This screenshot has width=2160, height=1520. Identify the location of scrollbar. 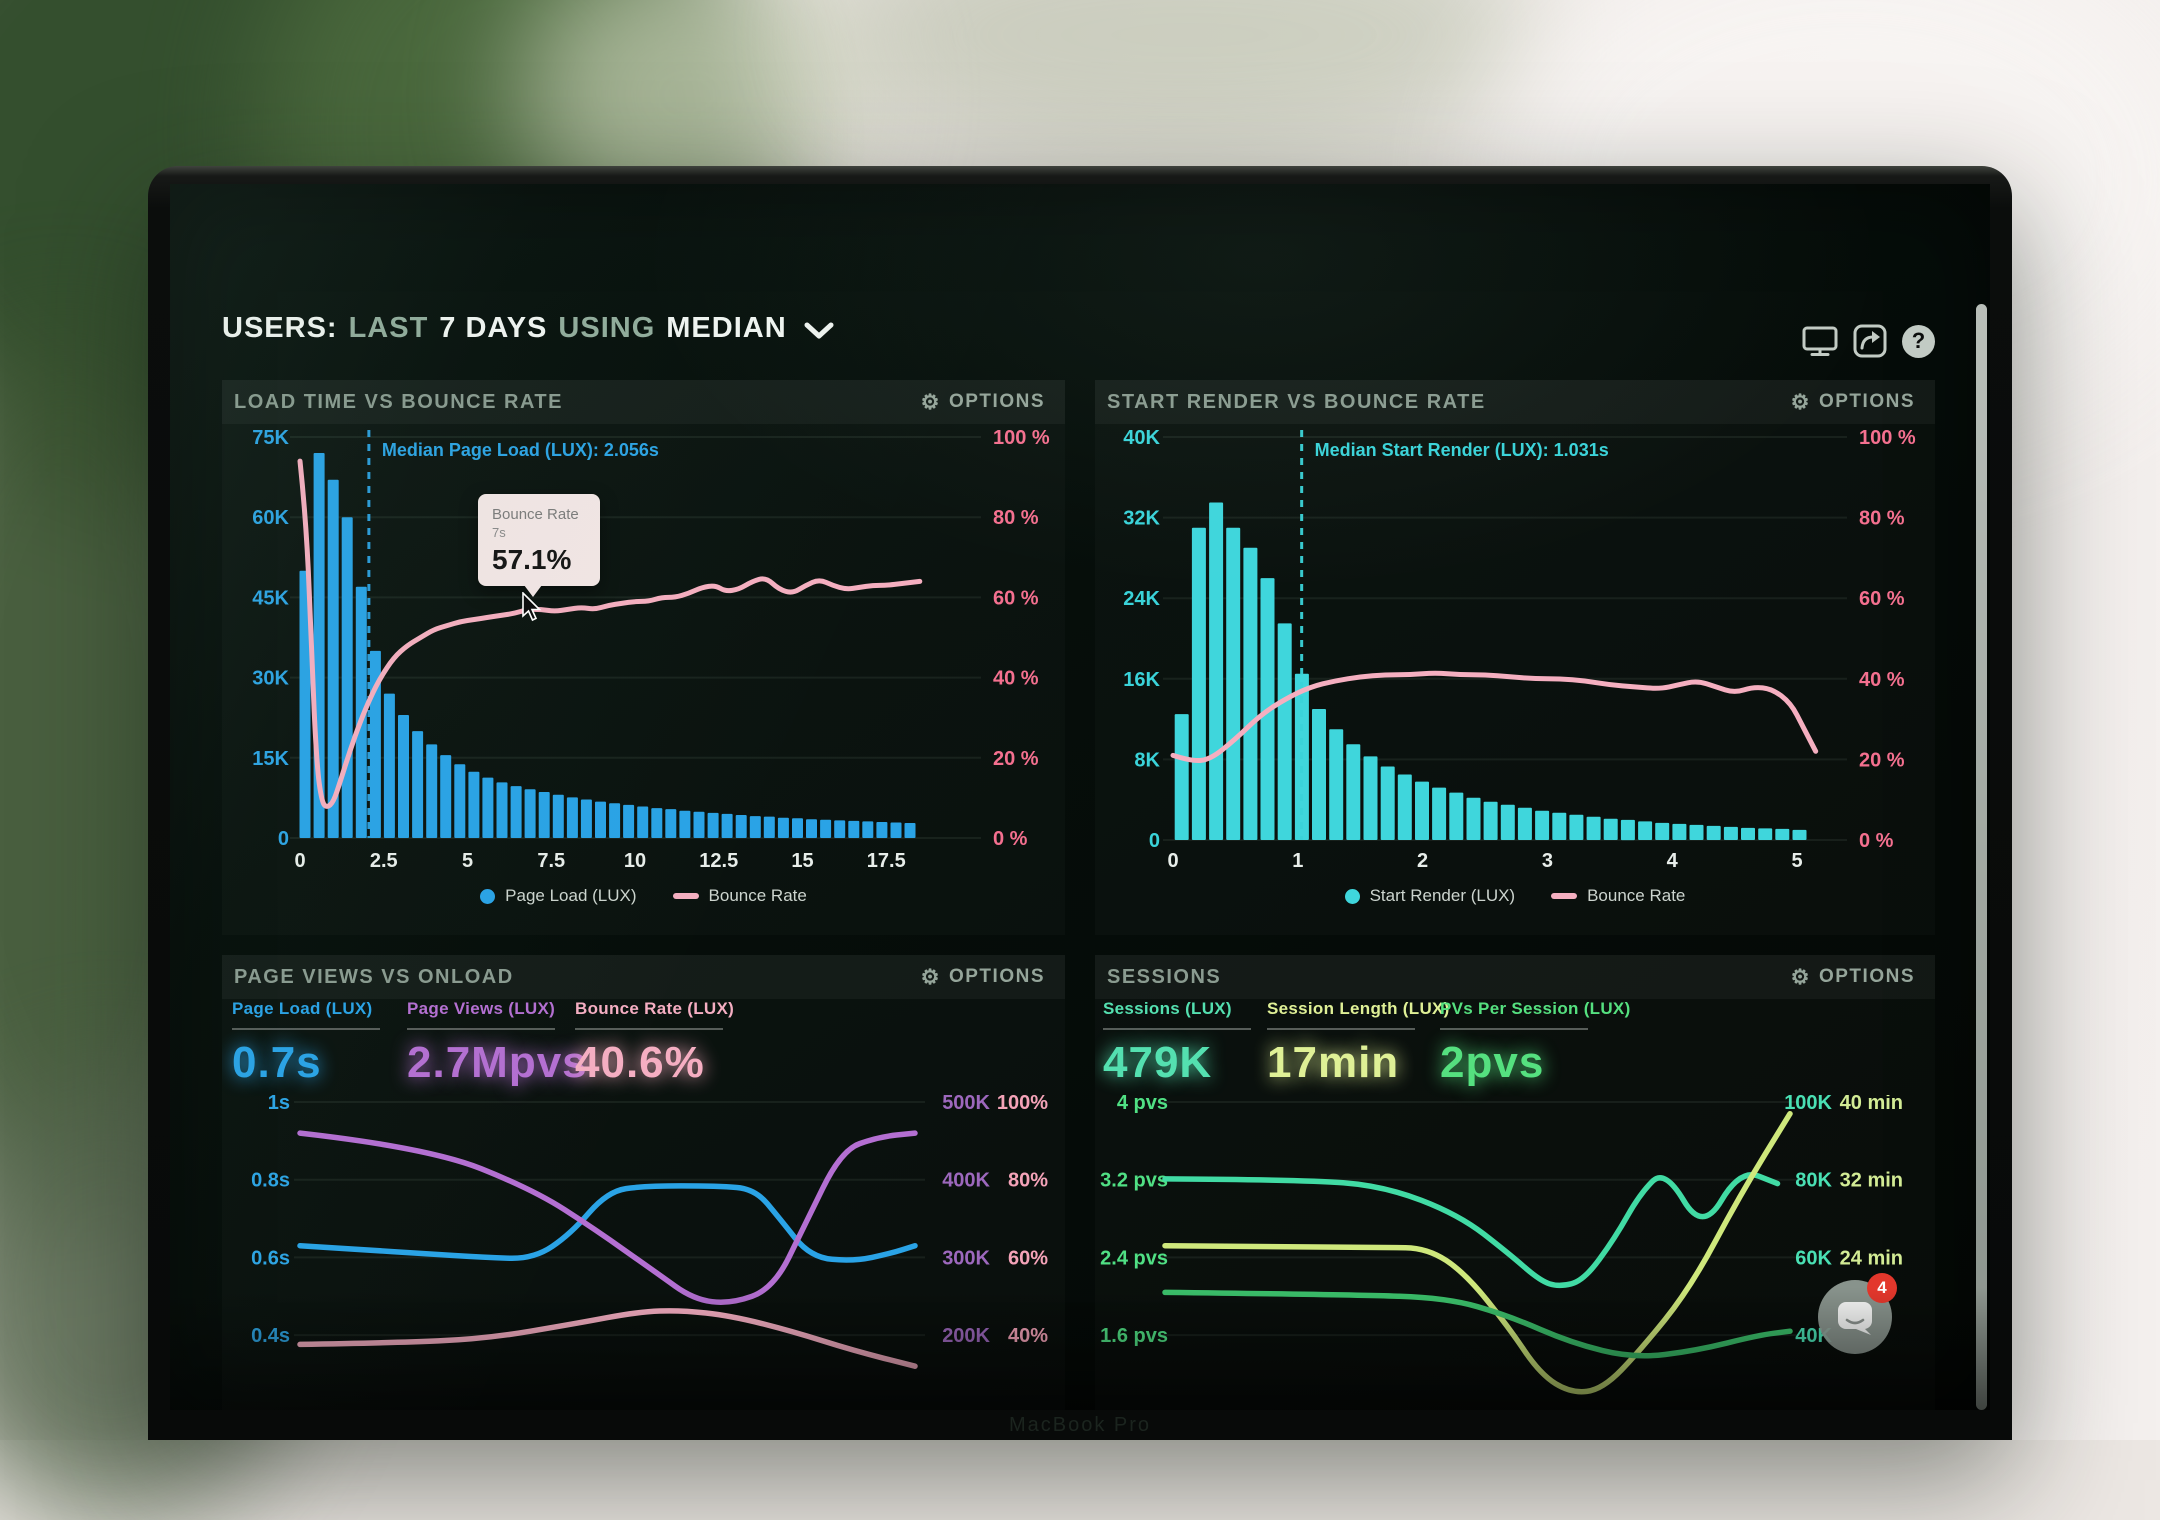
(1981, 857).